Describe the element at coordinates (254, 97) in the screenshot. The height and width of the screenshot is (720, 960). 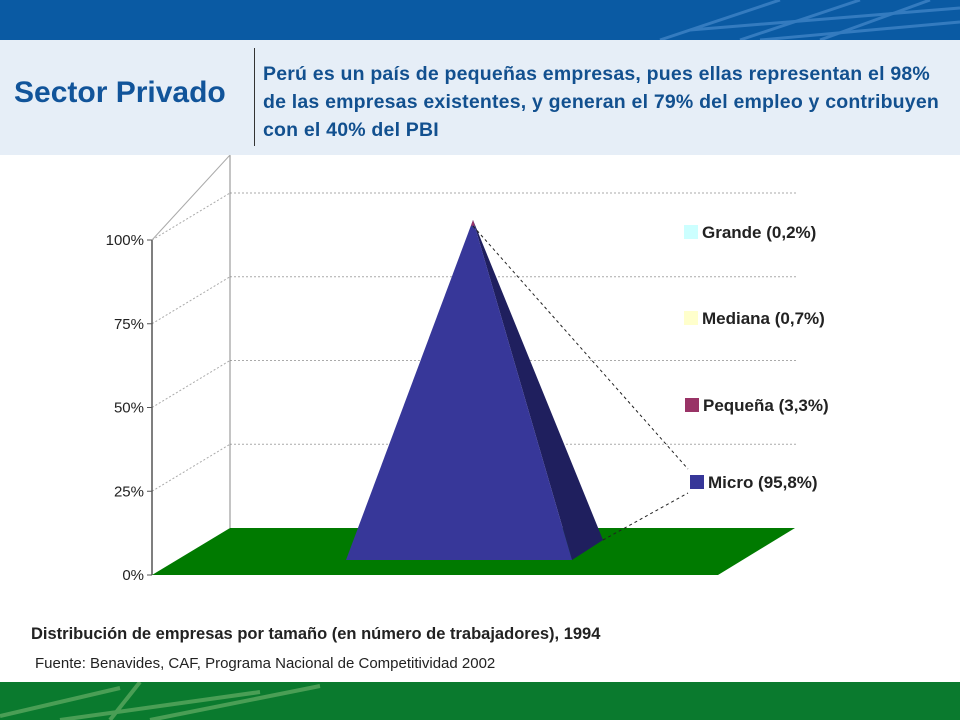
I see `header-divider` at that location.